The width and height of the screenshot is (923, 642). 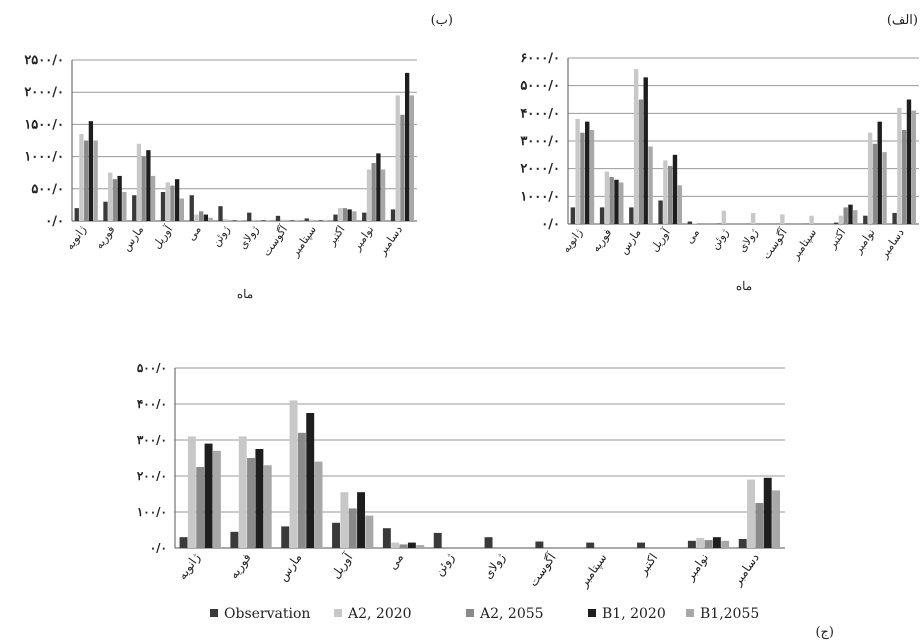 I want to click on x-tick-label: اکتبر, so click(x=647, y=565).